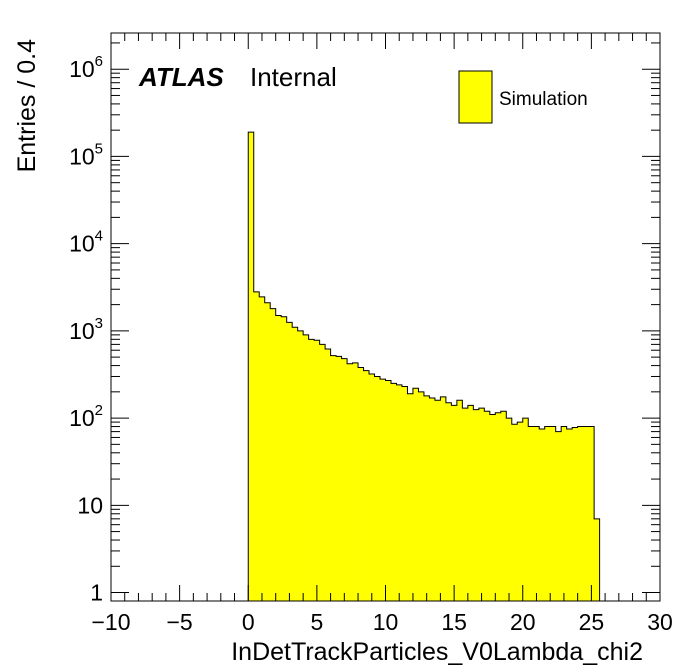 Image resolution: width=696 pixels, height=672 pixels. Describe the element at coordinates (454, 622) in the screenshot. I see `x-tick-label: 15` at that location.